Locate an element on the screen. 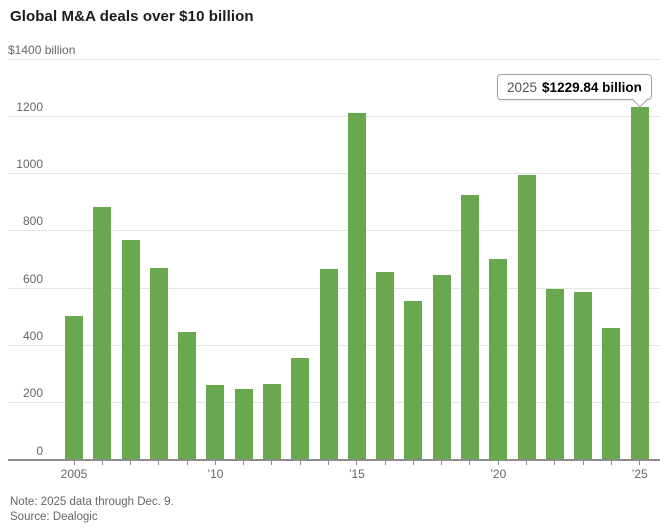  bar-2024 is located at coordinates (611, 393).